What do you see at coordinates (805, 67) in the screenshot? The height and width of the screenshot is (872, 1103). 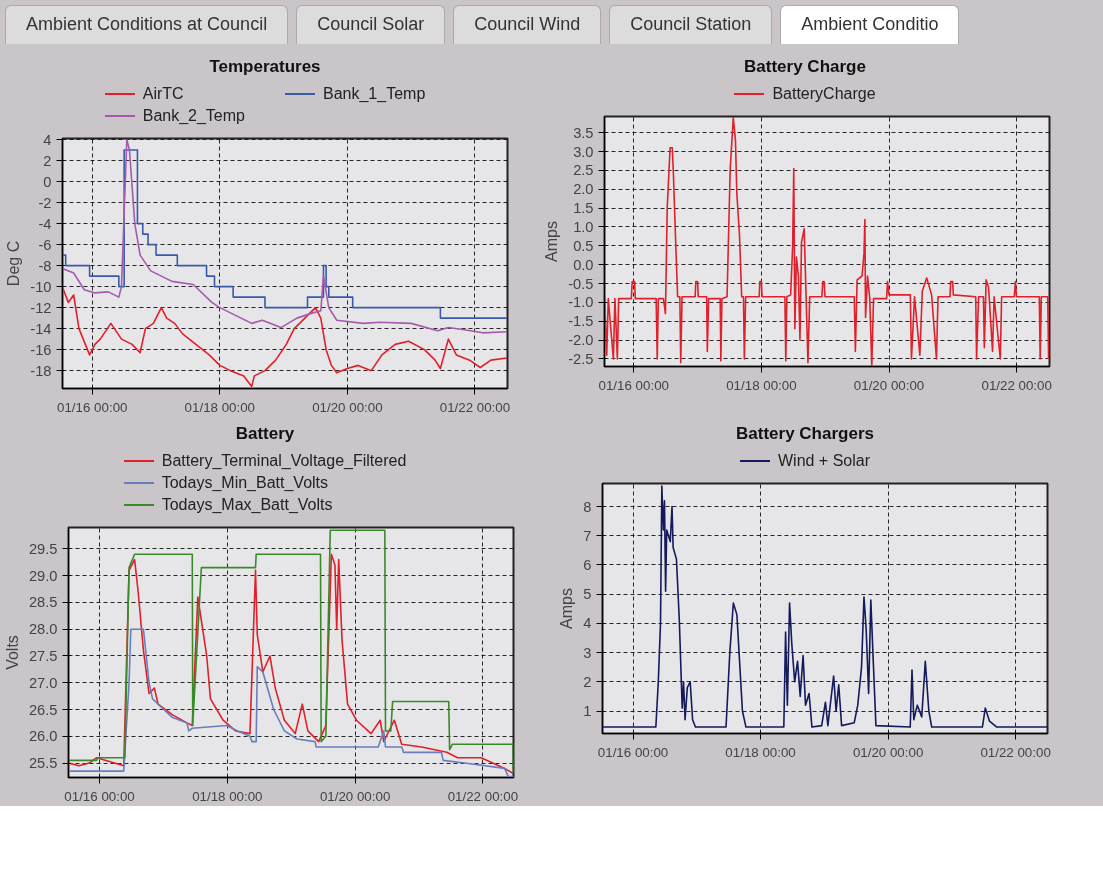 I see `chart-title: Battery Charge` at bounding box center [805, 67].